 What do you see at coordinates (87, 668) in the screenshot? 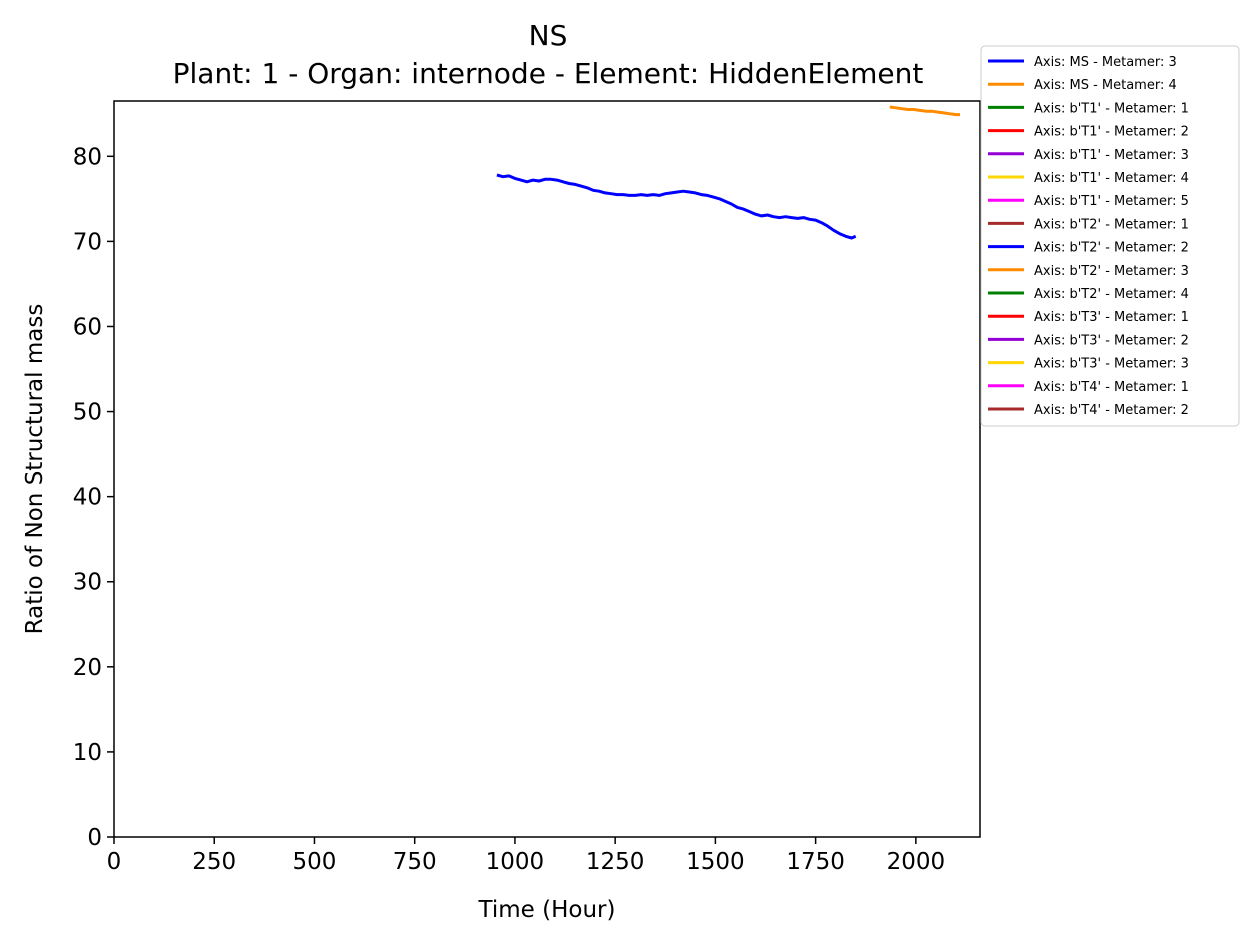
I see `y-tick-label: 20` at bounding box center [87, 668].